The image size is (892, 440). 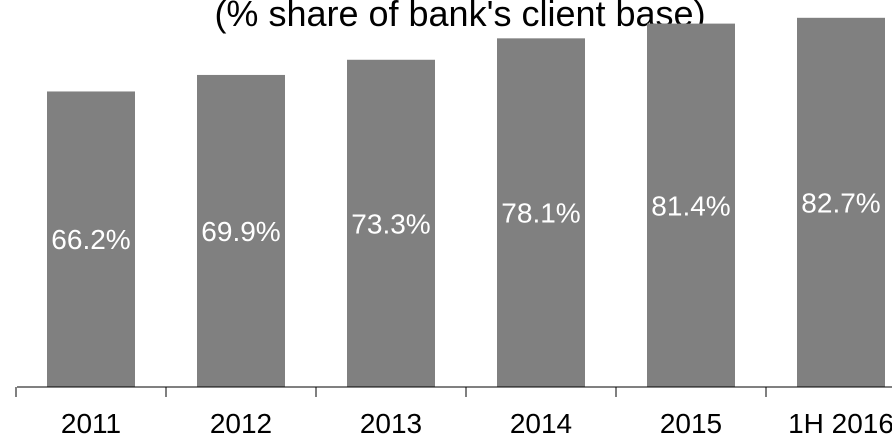 I want to click on data-label: 73.3%, so click(x=390, y=223).